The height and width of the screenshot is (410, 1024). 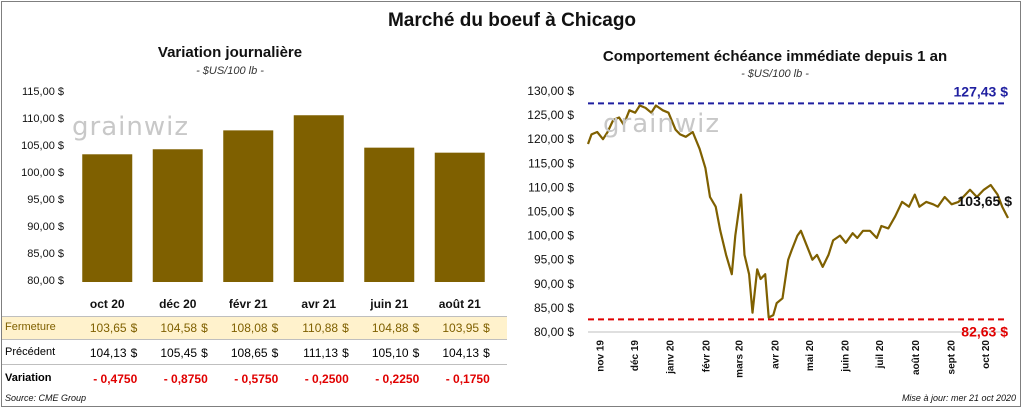 I want to click on row-label: Fermeture, so click(x=30, y=327).